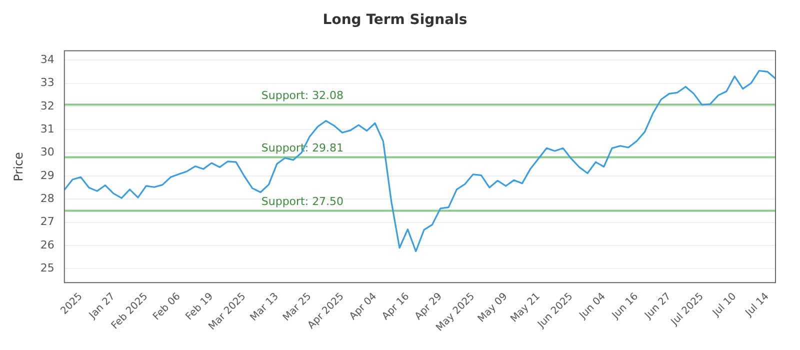 The height and width of the screenshot is (350, 800). What do you see at coordinates (724, 305) in the screenshot?
I see `x-tick-label: Jul 10` at bounding box center [724, 305].